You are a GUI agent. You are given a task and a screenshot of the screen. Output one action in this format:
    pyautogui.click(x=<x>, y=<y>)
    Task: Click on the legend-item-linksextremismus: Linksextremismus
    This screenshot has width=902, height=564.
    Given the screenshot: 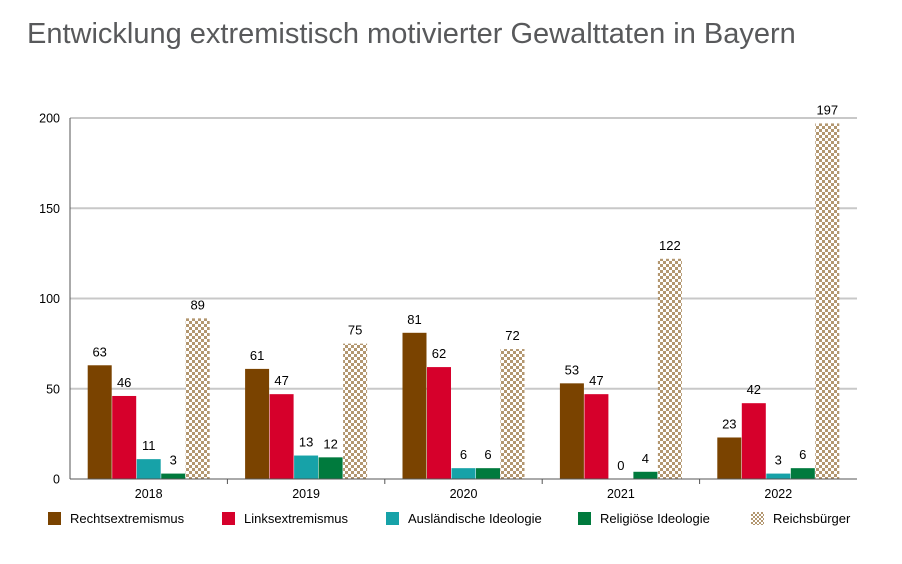 What is the action you would take?
    pyautogui.click(x=285, y=518)
    